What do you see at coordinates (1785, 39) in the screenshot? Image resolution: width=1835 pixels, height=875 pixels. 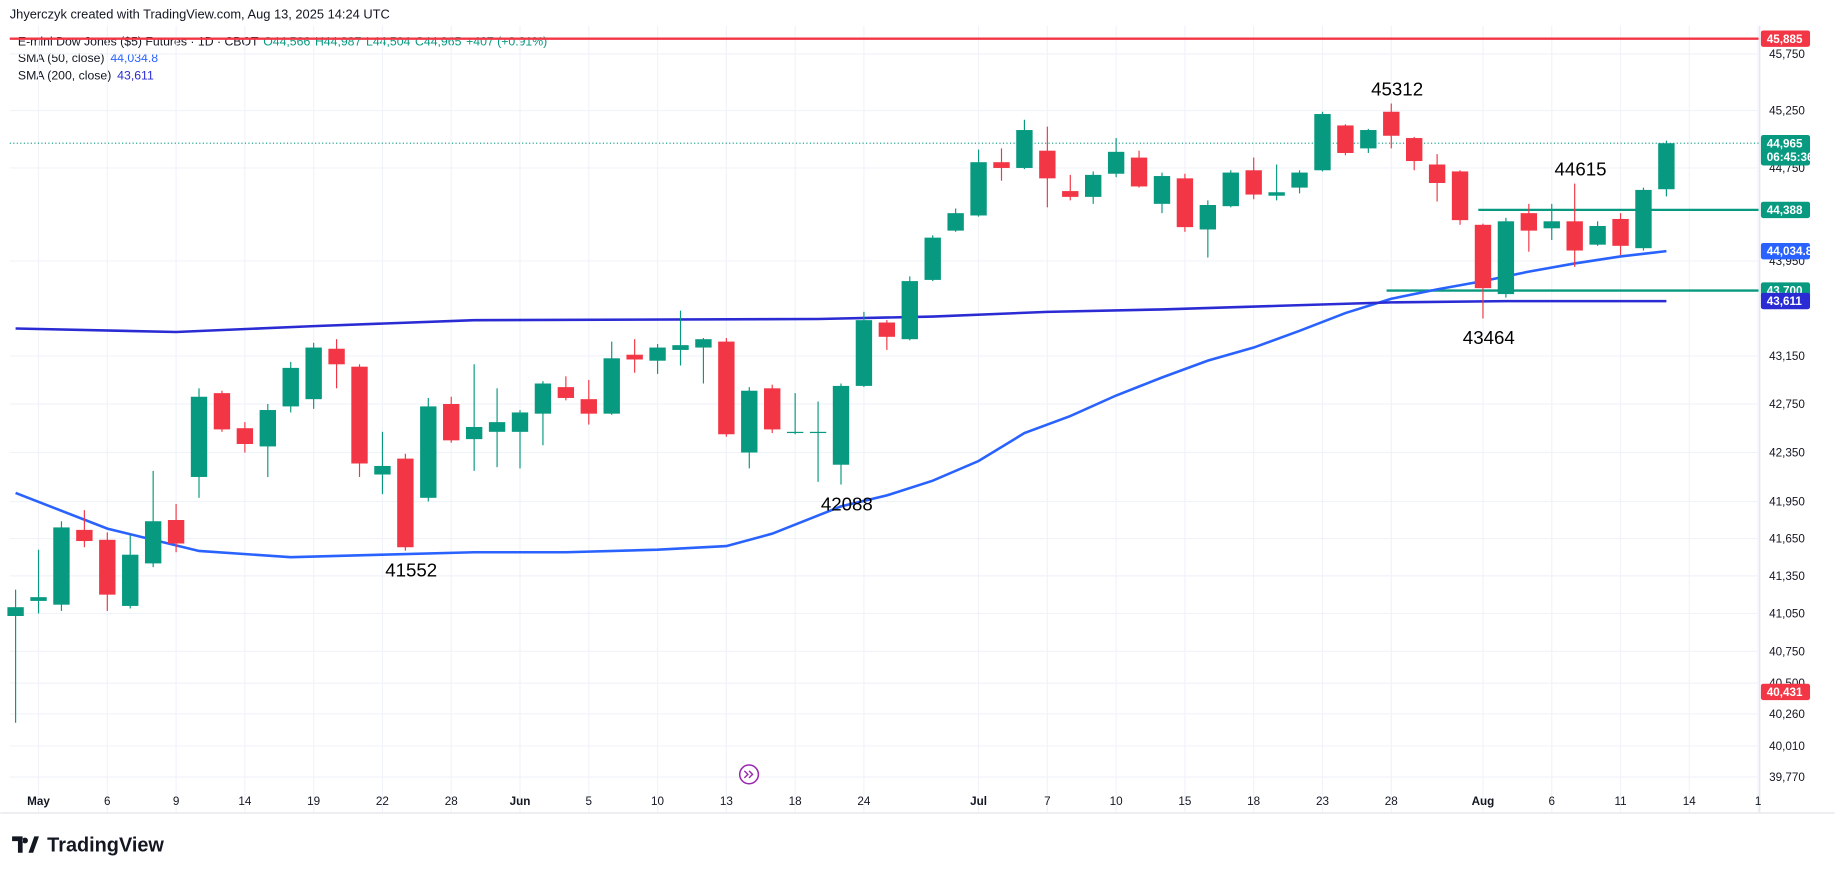 I see `price-tag-label: 45,885` at bounding box center [1785, 39].